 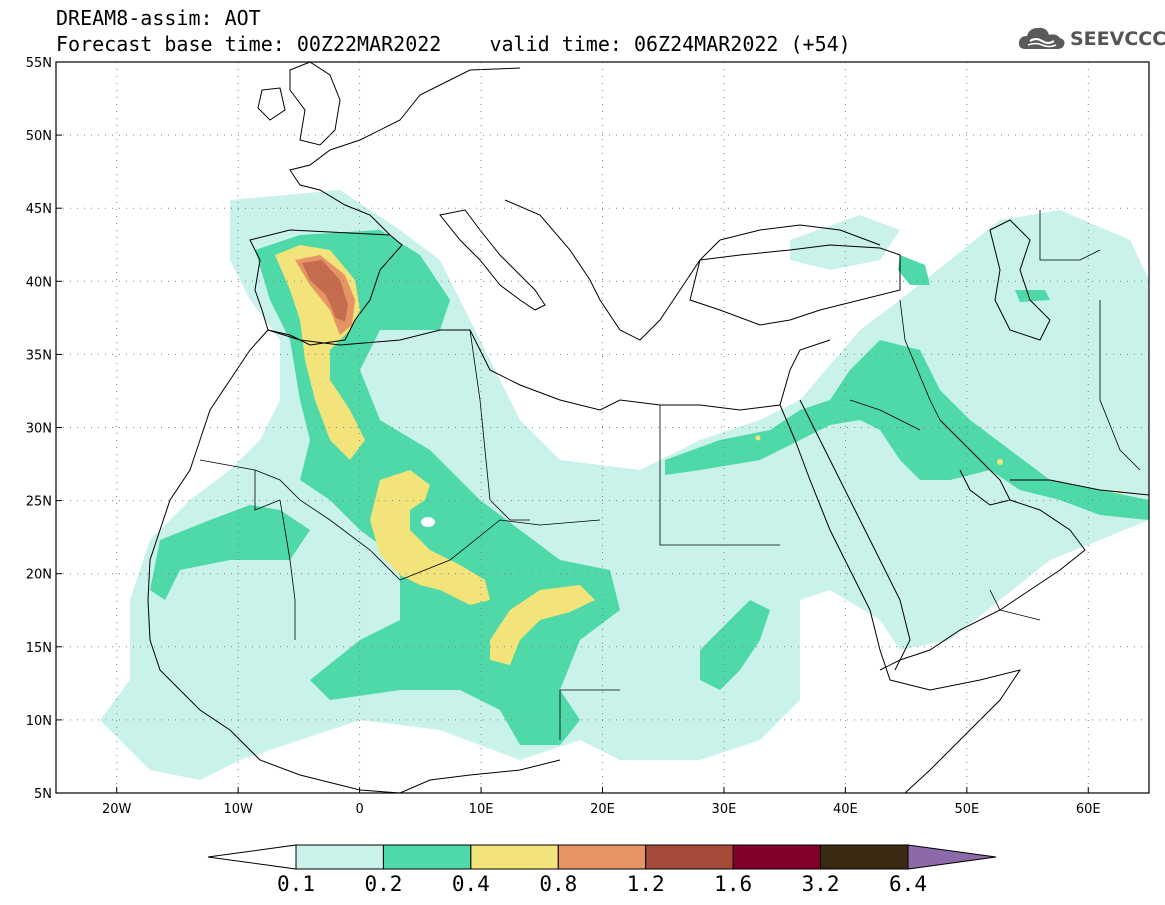 What do you see at coordinates (296, 884) in the screenshot?
I see `colorbar-label: 0.1` at bounding box center [296, 884].